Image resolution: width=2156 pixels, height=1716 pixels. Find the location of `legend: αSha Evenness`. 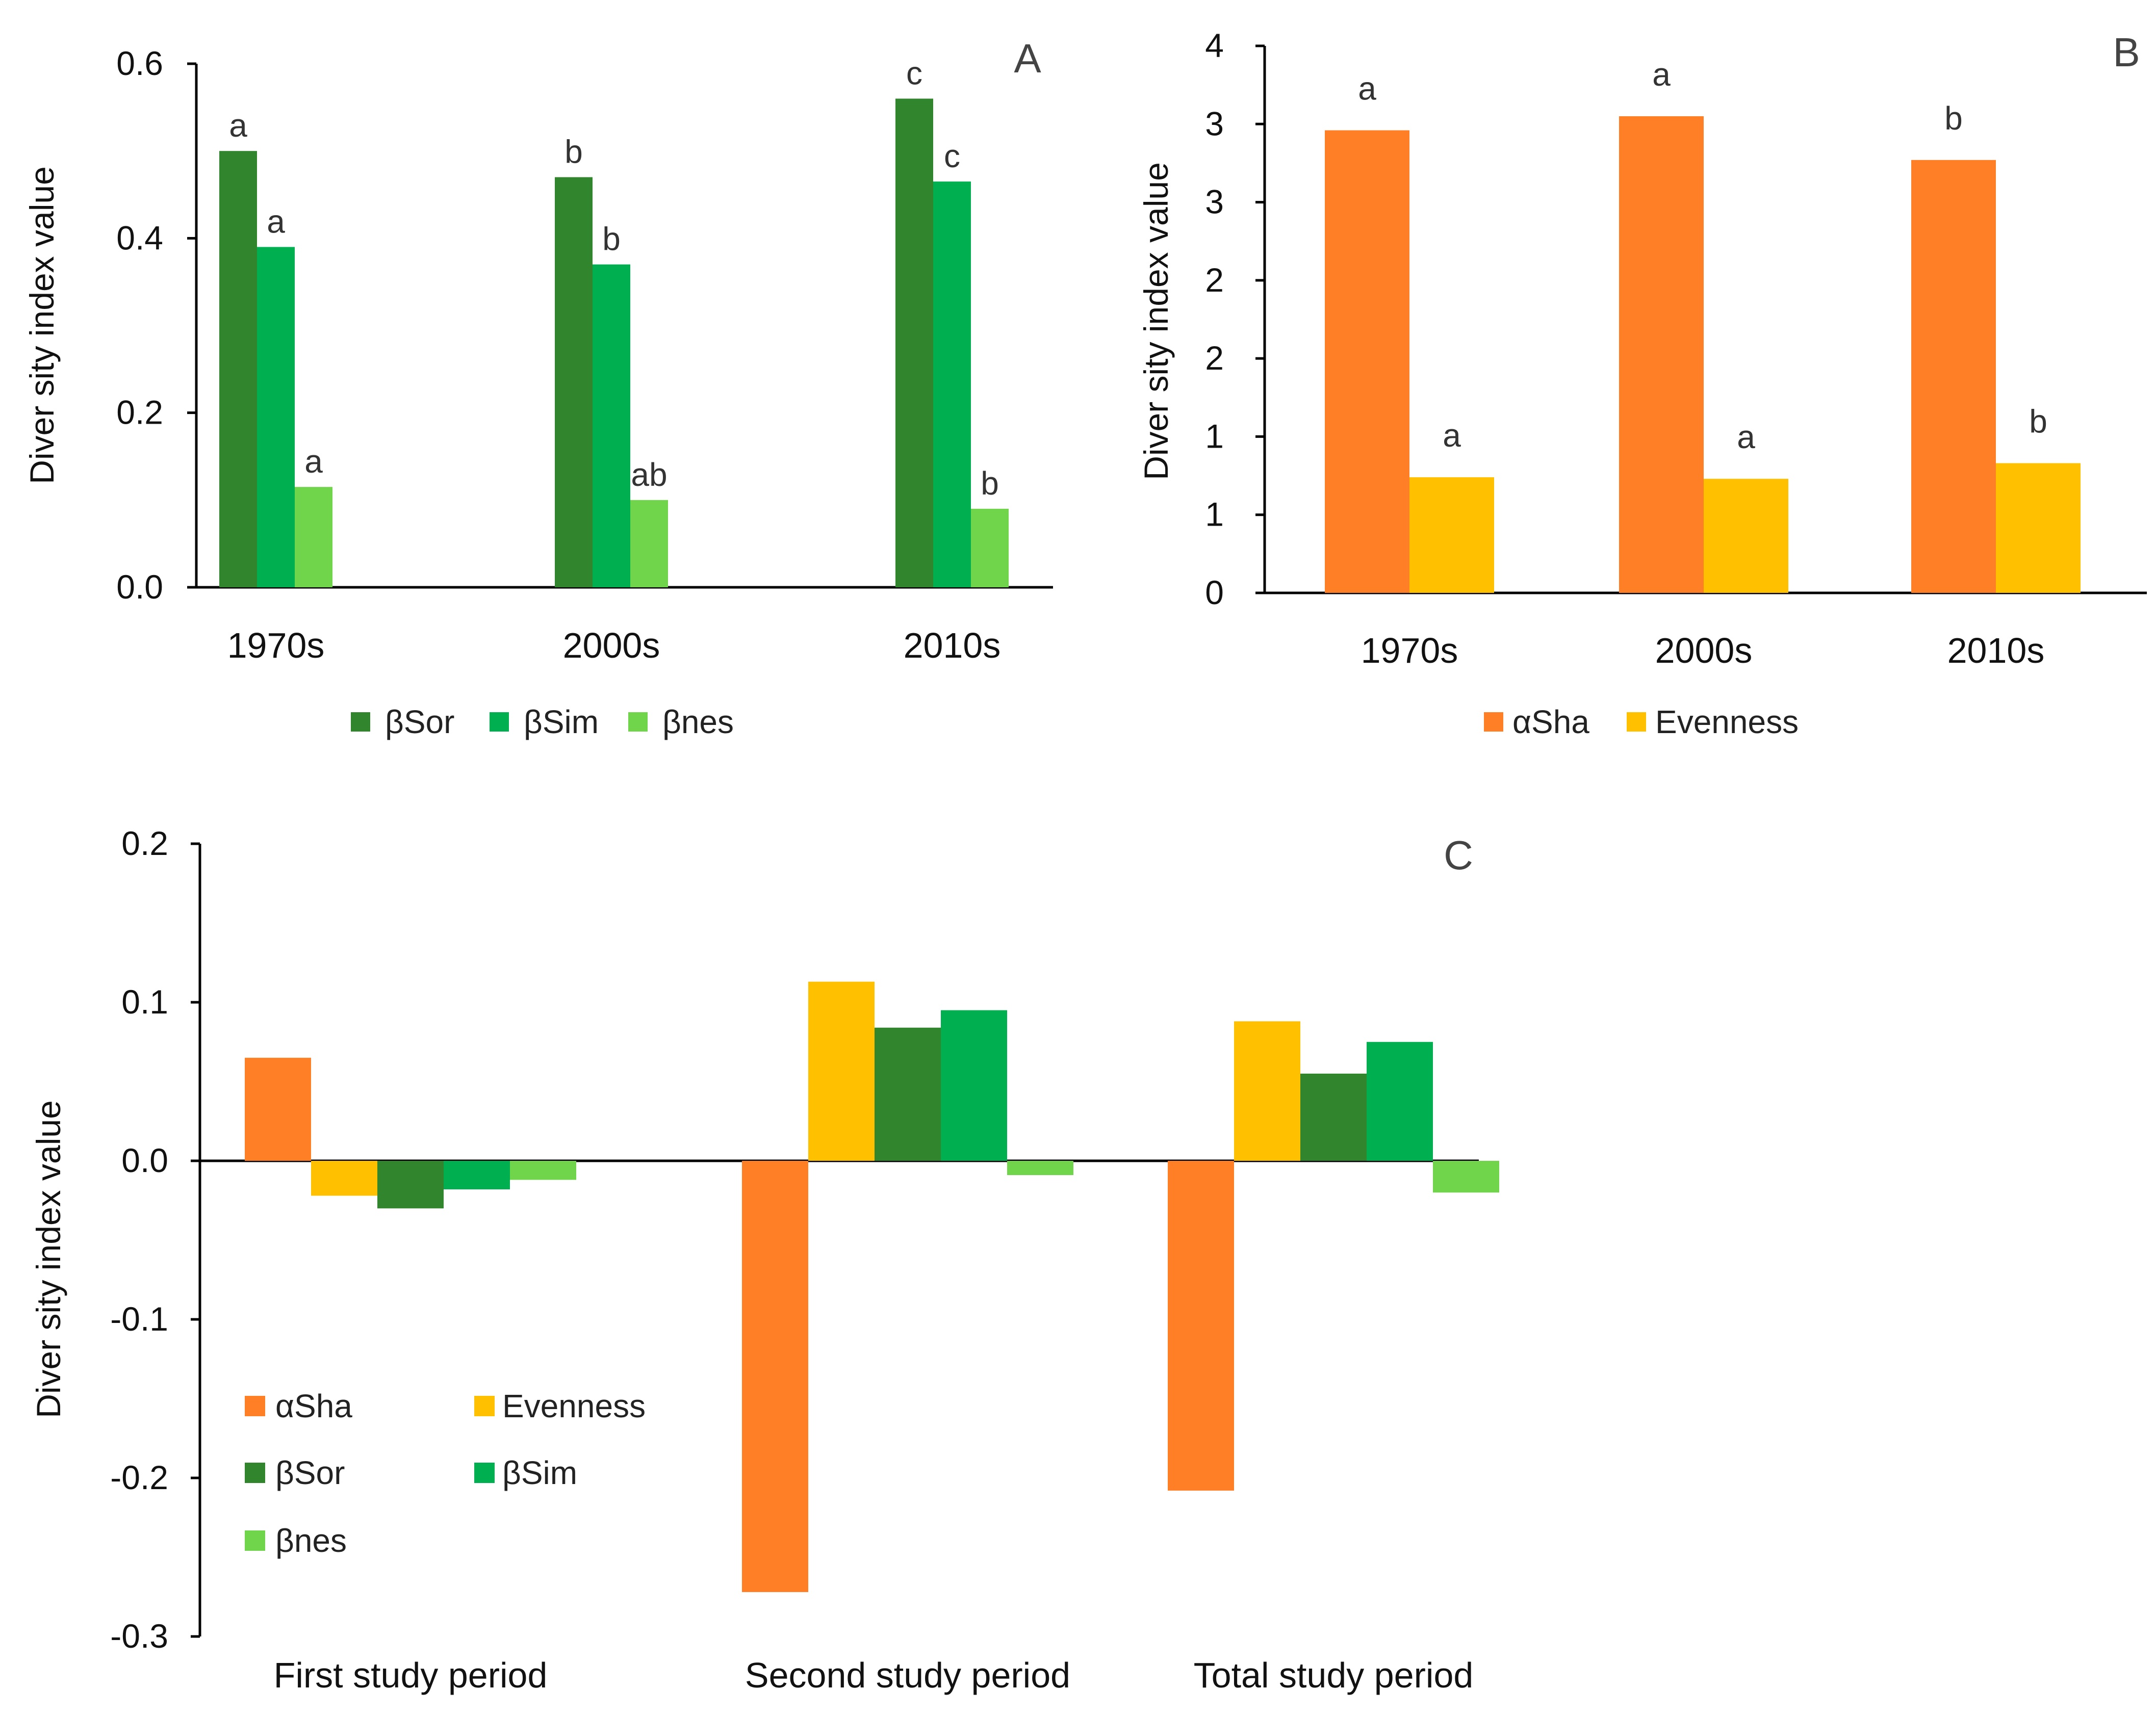

legend: αSha Evenness is located at coordinates (1642, 722).